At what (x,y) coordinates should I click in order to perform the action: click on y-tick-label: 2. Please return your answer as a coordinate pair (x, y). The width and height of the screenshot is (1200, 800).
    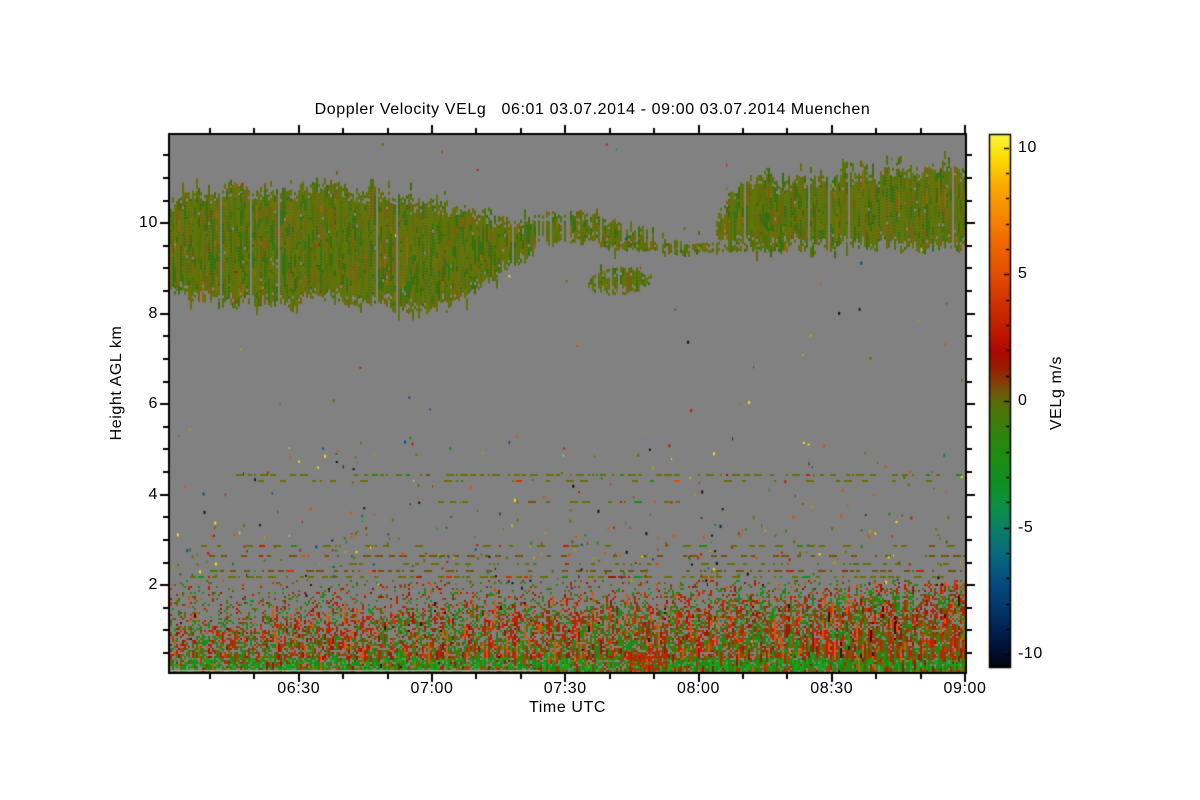
    Looking at the image, I should click on (153, 585).